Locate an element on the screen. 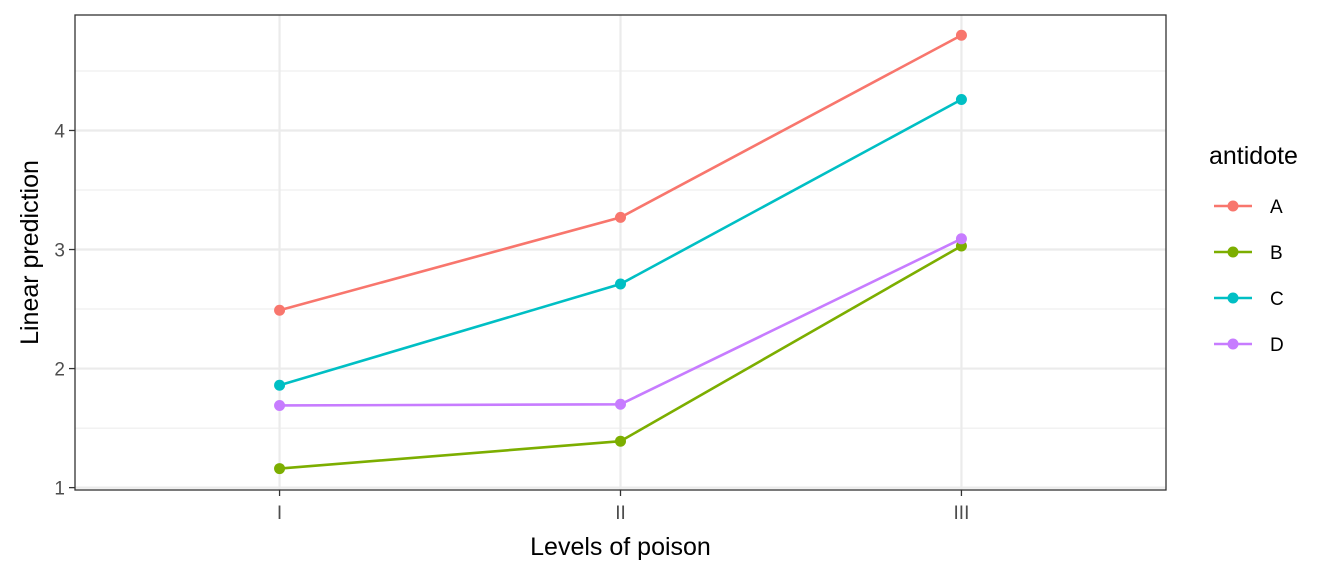  x-tick-label: I is located at coordinates (279, 513).